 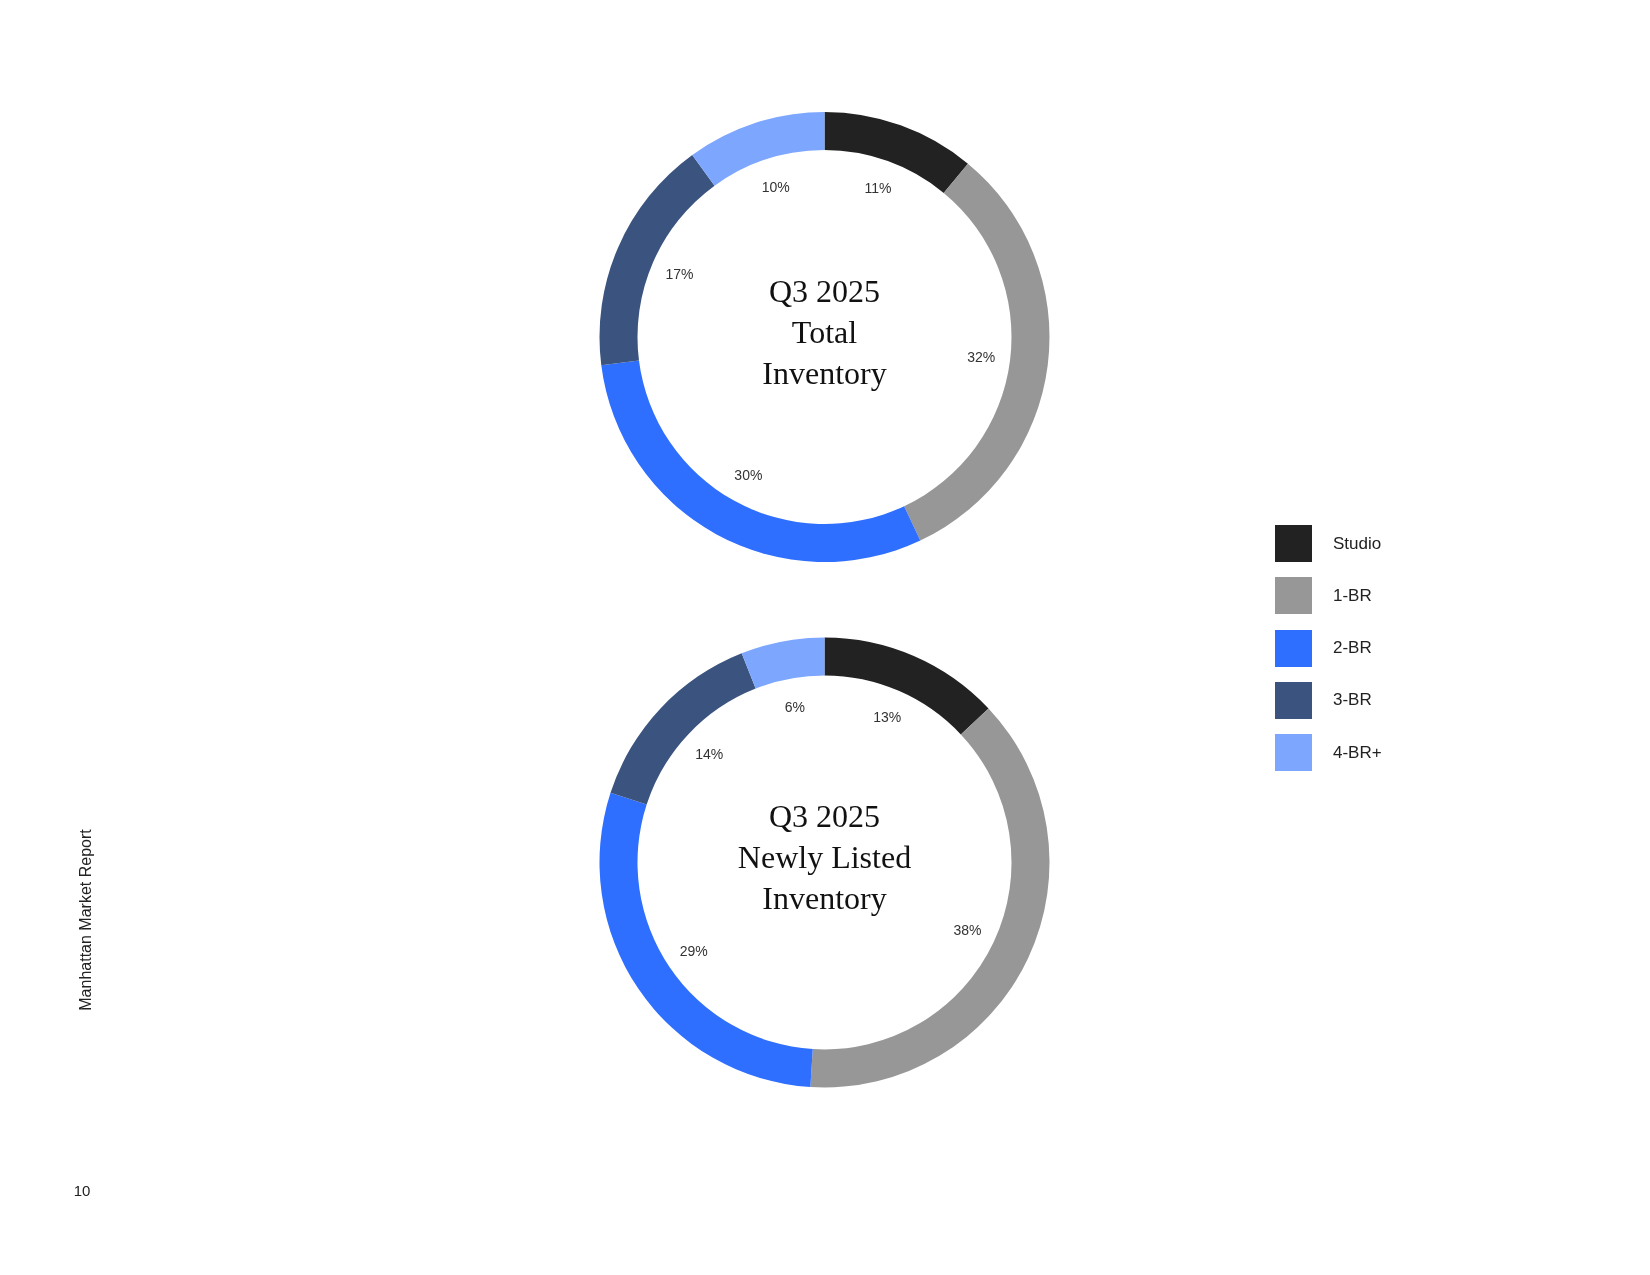 What do you see at coordinates (1352, 595) in the screenshot?
I see `legend-label: 1-BR` at bounding box center [1352, 595].